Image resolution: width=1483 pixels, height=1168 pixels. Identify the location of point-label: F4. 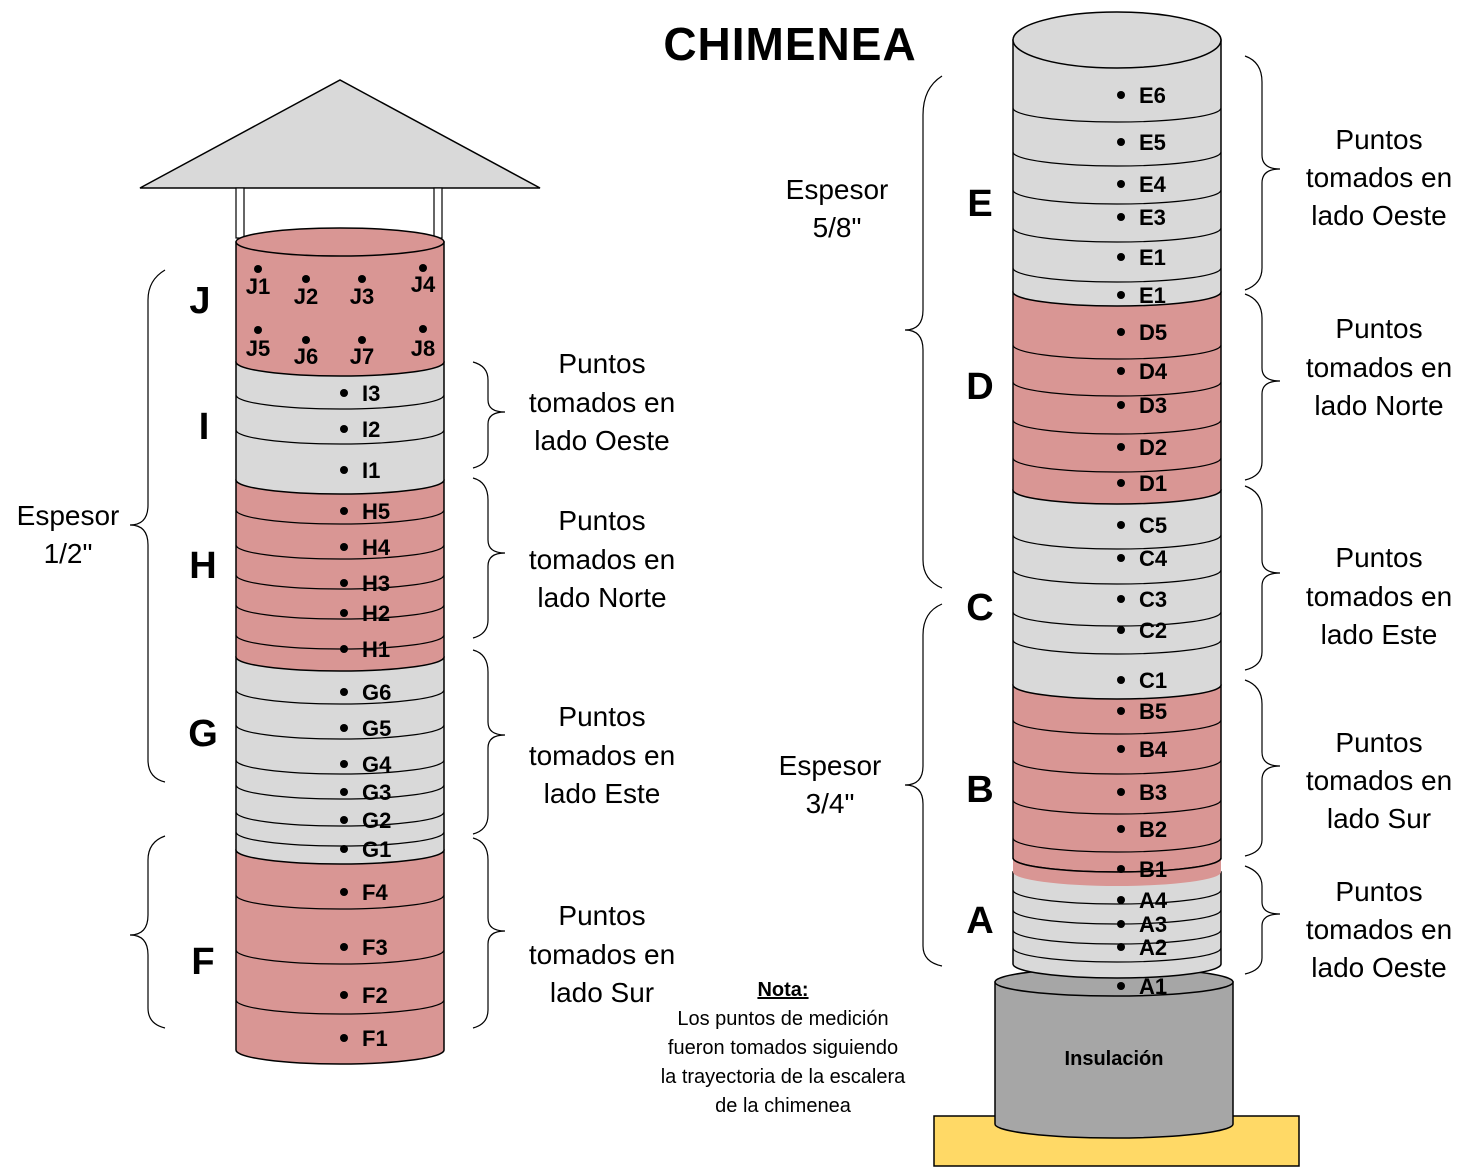
(375, 892).